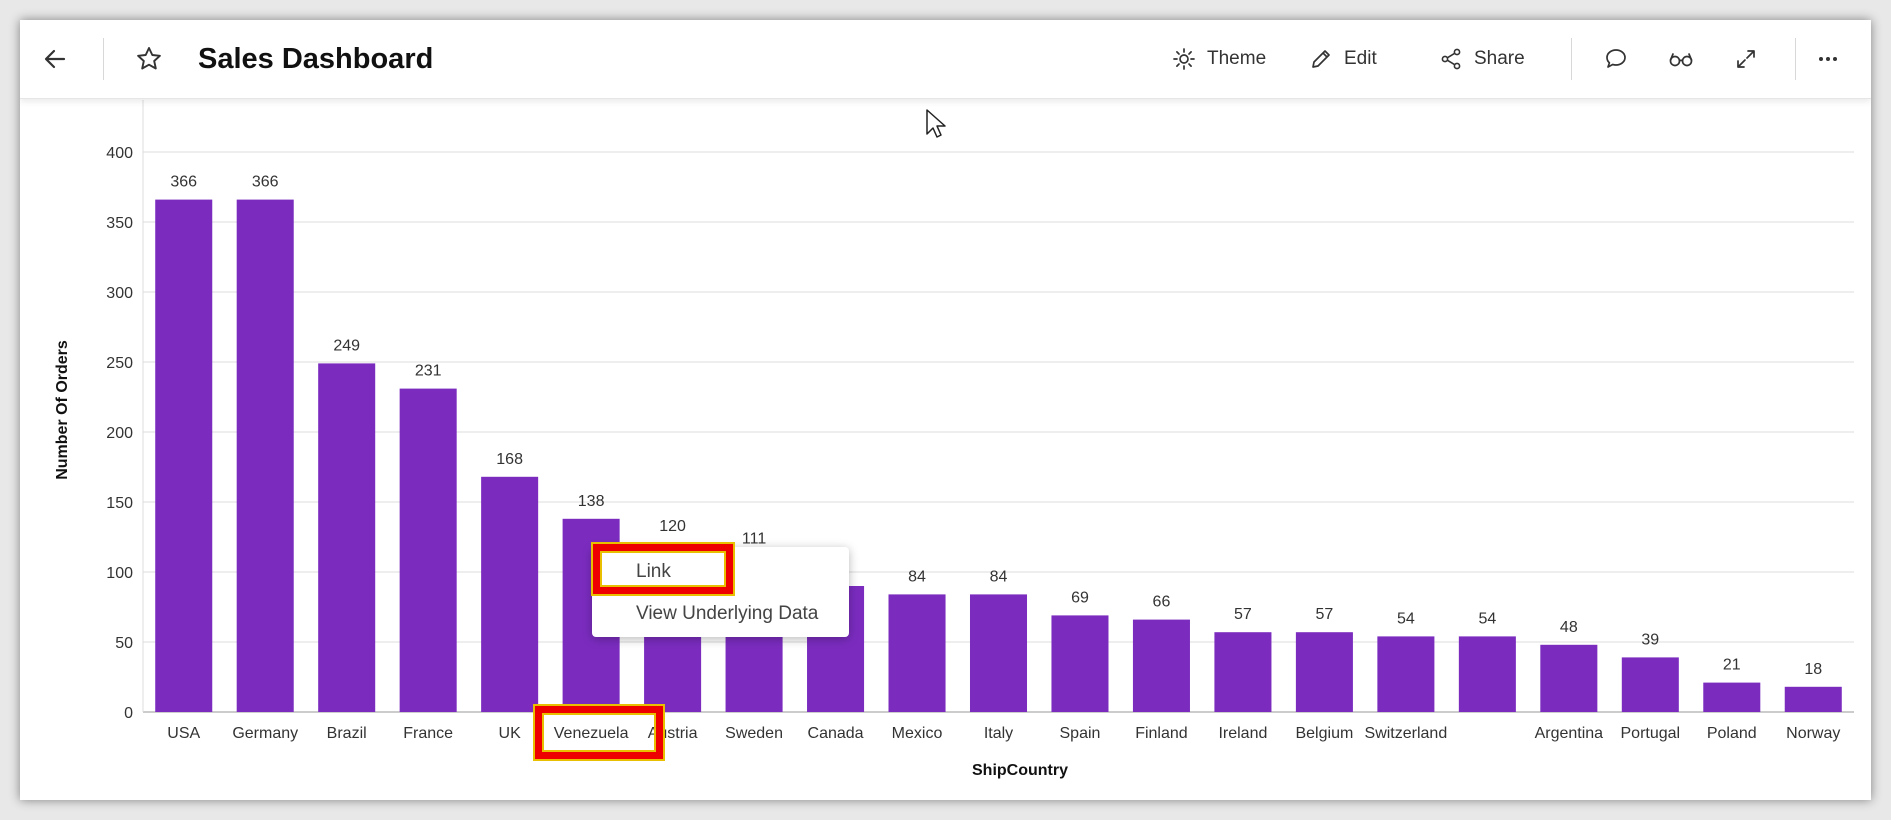  Describe the element at coordinates (509, 459) in the screenshot. I see `data-label: 168` at that location.